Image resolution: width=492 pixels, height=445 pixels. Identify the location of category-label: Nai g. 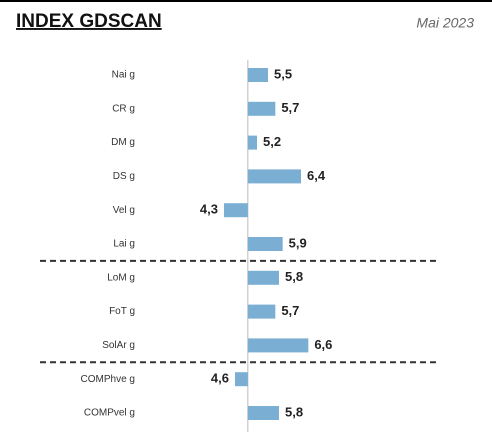
(123, 75).